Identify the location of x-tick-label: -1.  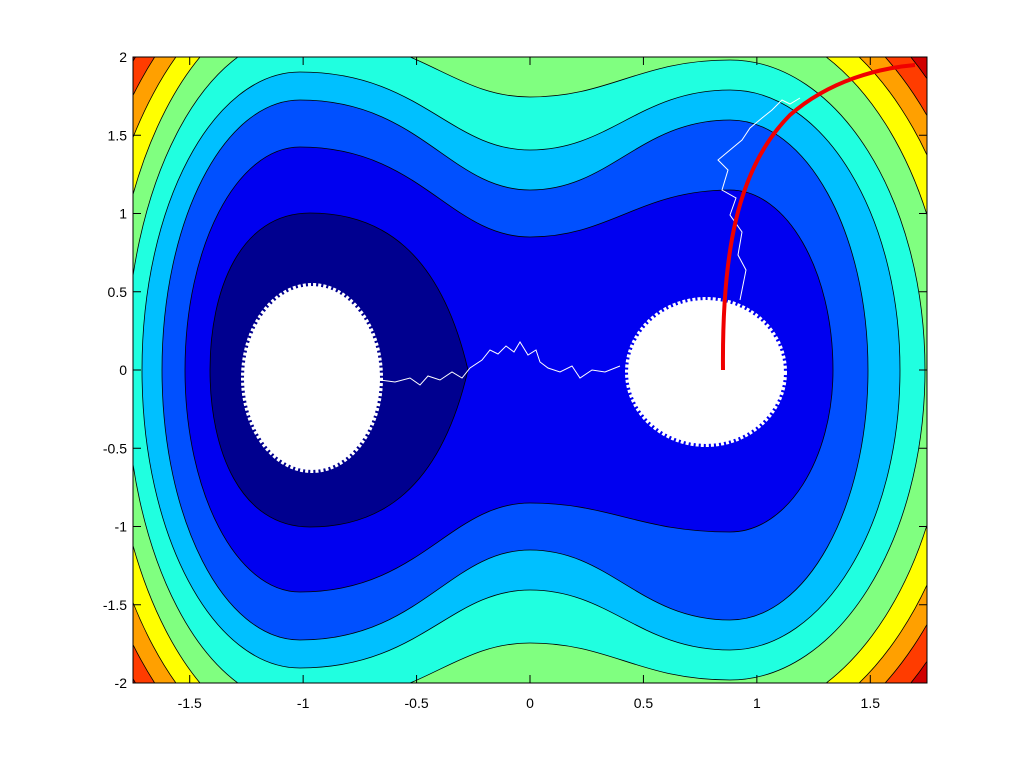
(303, 703).